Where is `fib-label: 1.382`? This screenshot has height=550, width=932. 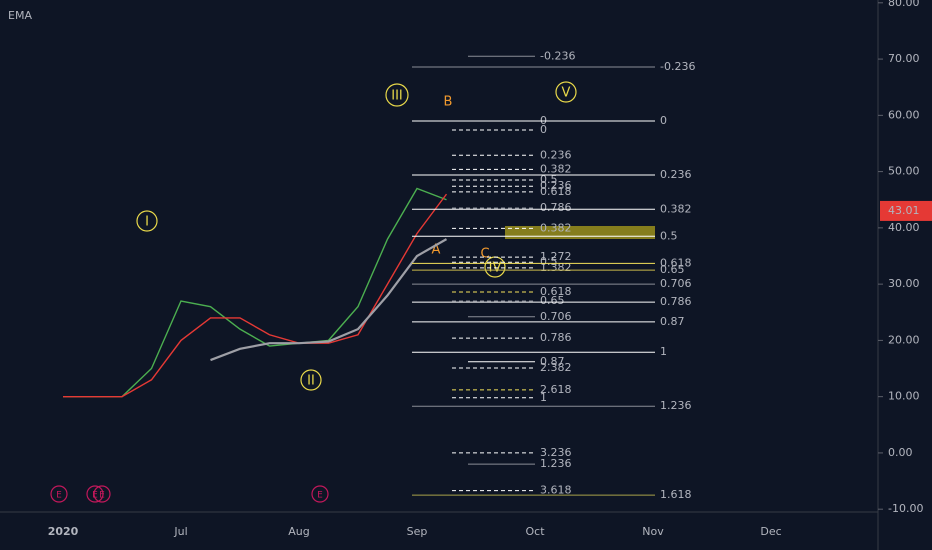 fib-label: 1.382 is located at coordinates (556, 267).